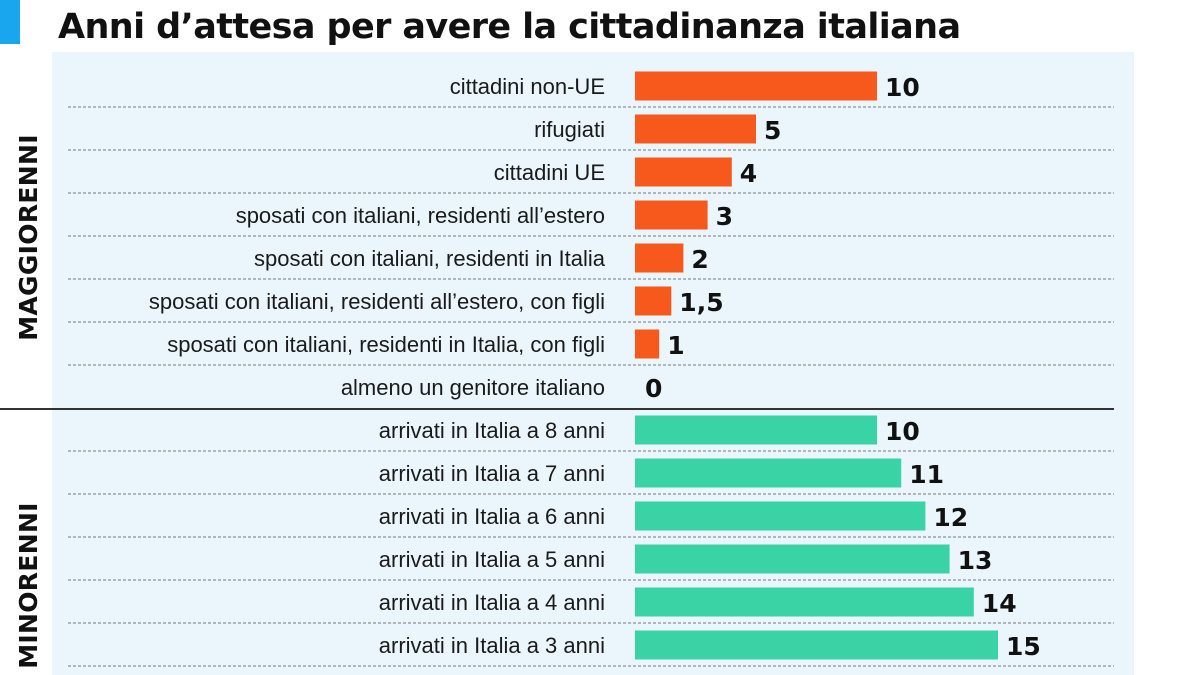 This screenshot has width=1200, height=675. Describe the element at coordinates (675, 345) in the screenshot. I see `value-label: 1` at that location.